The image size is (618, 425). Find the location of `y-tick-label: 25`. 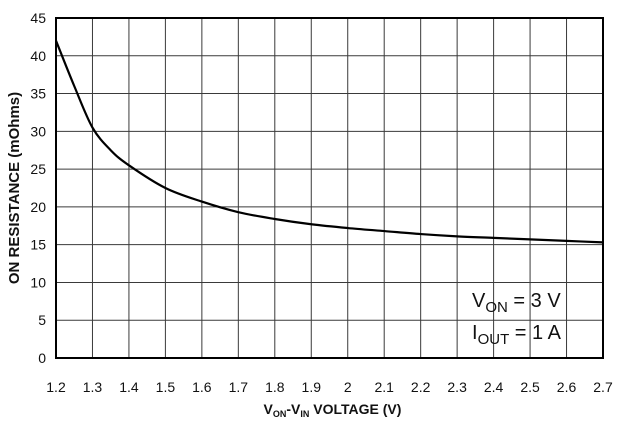

y-tick-label: 25 is located at coordinates (38, 169).